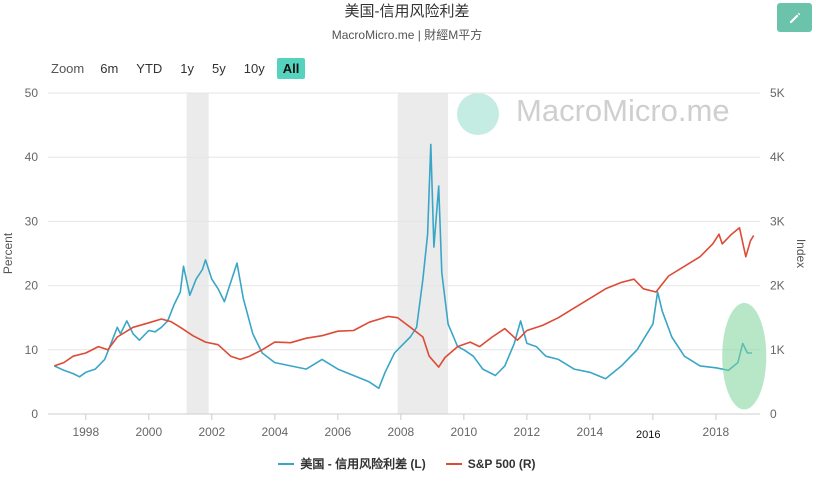 This screenshot has height=477, width=814. Describe the element at coordinates (286, 463) in the screenshot. I see `legend-swatch-spread` at that location.